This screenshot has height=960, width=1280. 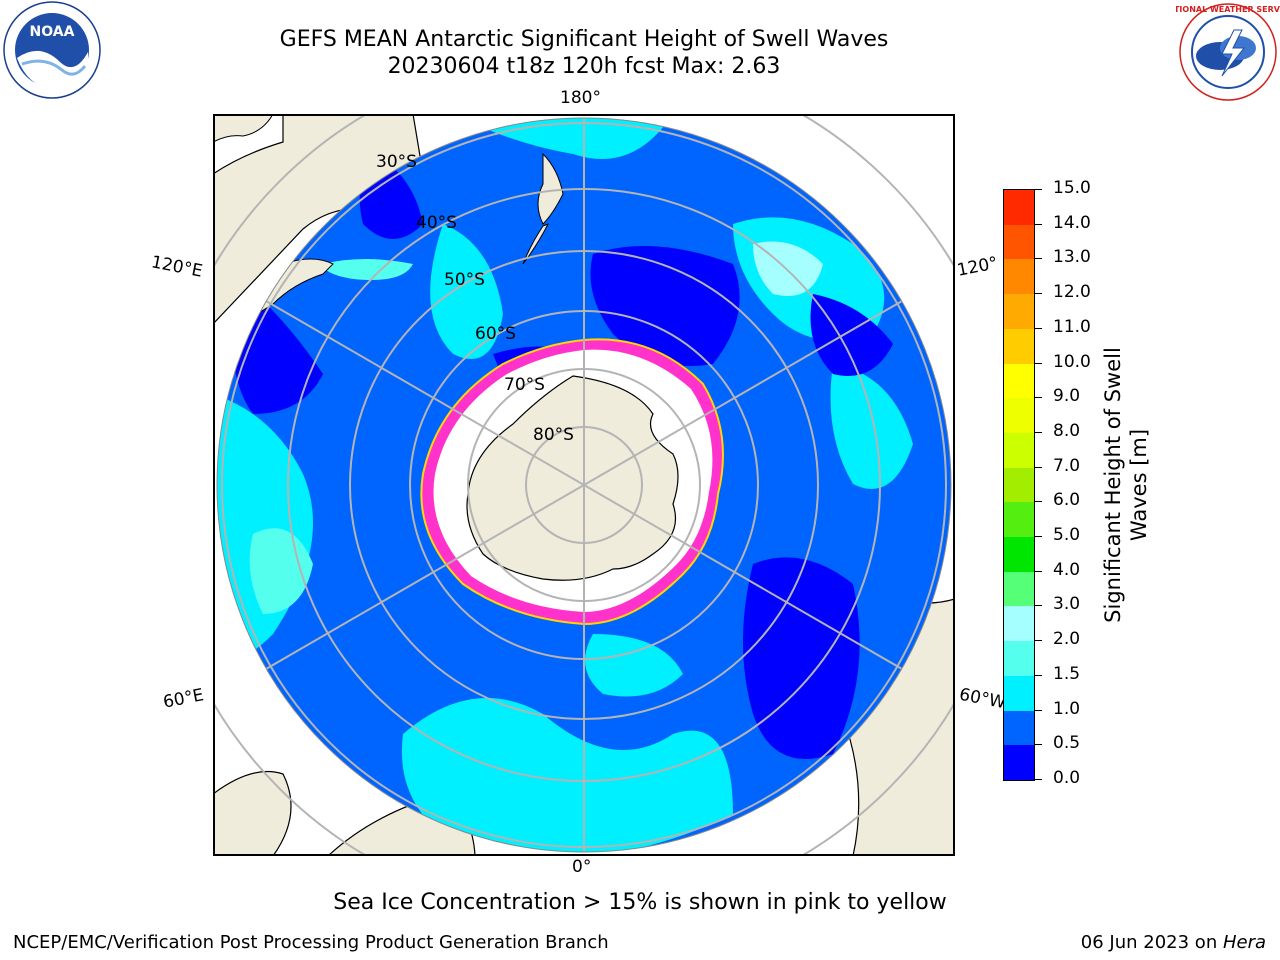 I want to click on colorbar-tick-label: 15.0, so click(x=1072, y=188).